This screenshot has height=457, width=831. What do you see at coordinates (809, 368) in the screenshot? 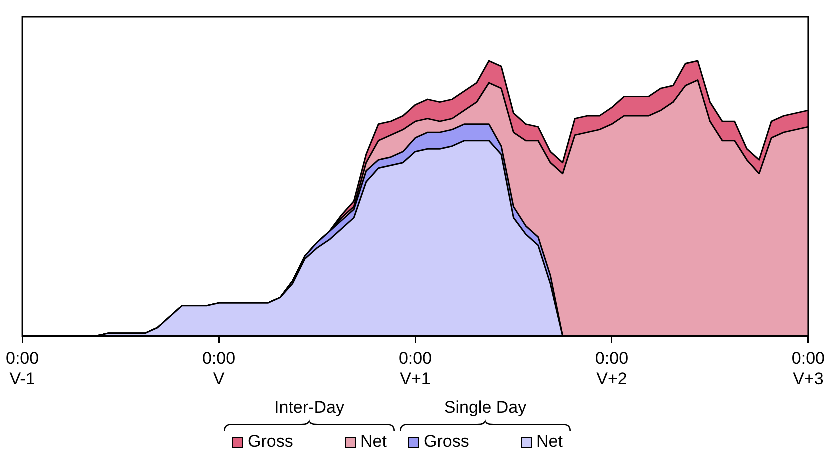
I see `x-tick-label: 0:00 V+3` at bounding box center [809, 368].